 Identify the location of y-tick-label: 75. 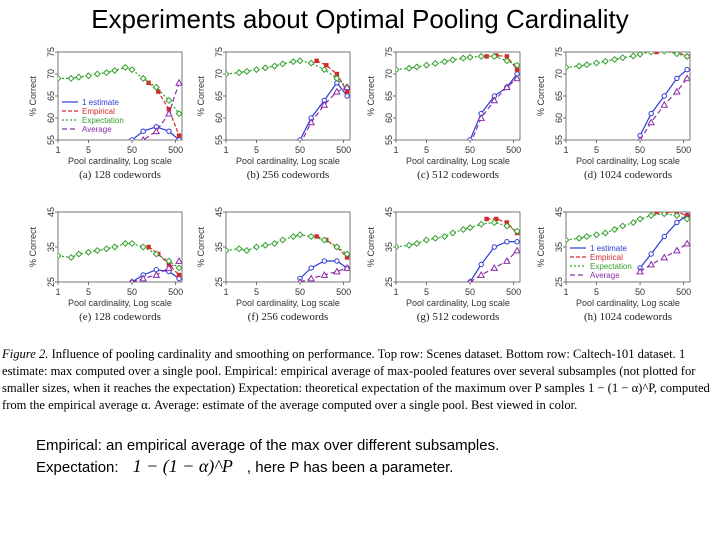
(389, 52).